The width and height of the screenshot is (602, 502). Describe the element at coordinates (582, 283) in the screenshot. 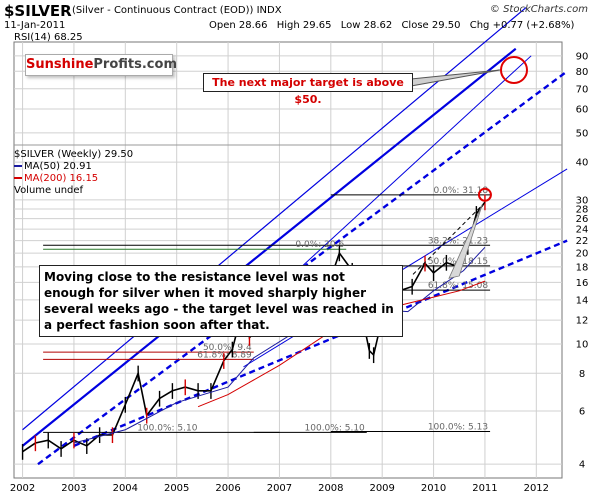

I see `y-tick-label: 16` at that location.